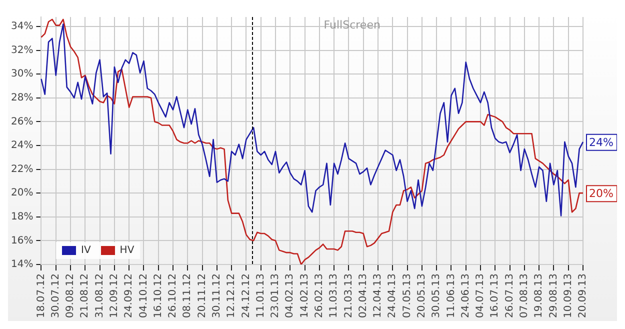 The image size is (625, 329). I want to click on x-tick-label: 21.08.12, so click(85, 295).